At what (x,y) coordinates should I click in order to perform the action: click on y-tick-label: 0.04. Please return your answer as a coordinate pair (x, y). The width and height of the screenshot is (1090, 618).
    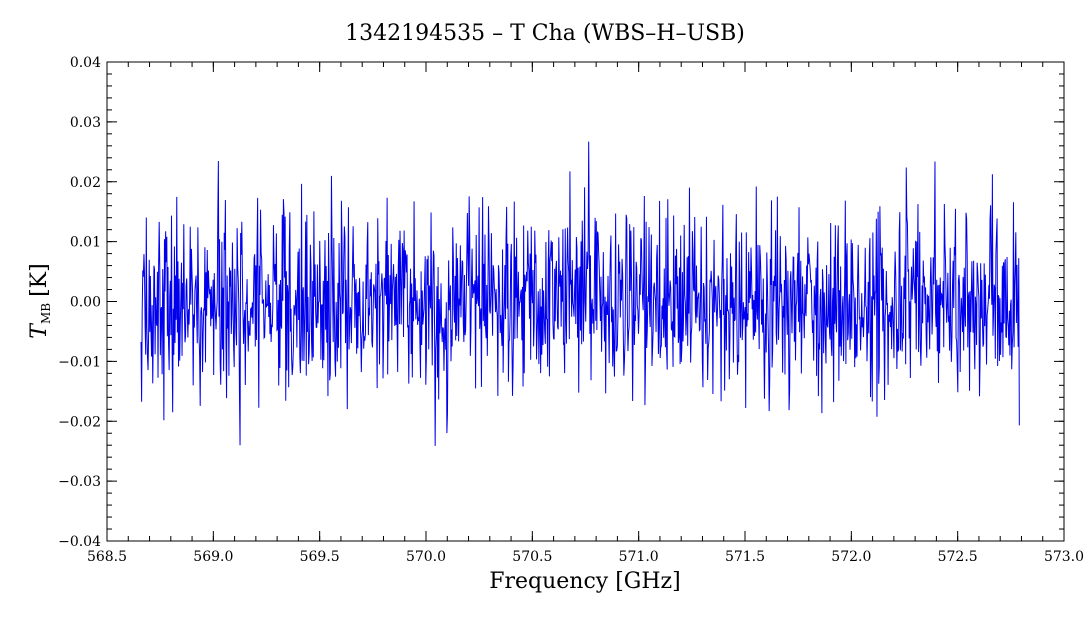
    Looking at the image, I should click on (85, 63).